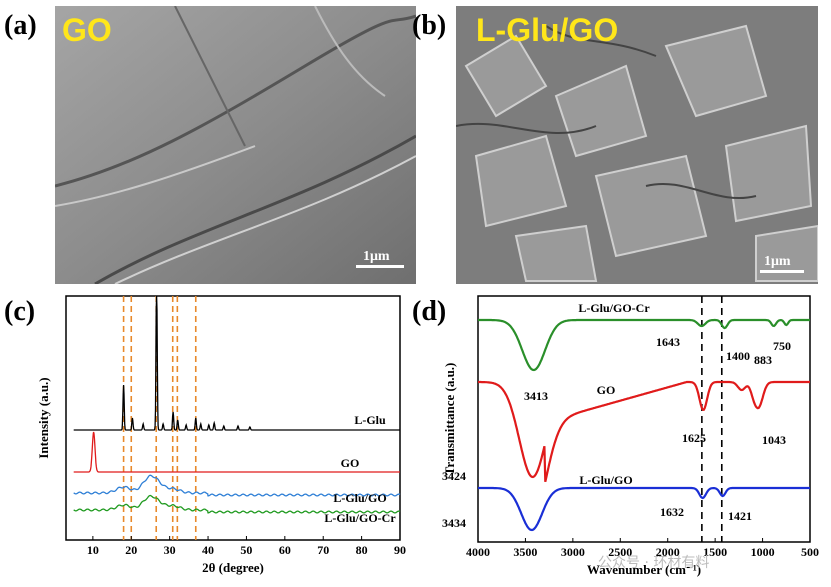 The width and height of the screenshot is (831, 587). What do you see at coordinates (285, 550) in the screenshot?
I see `x-tick-label: 60` at bounding box center [285, 550].